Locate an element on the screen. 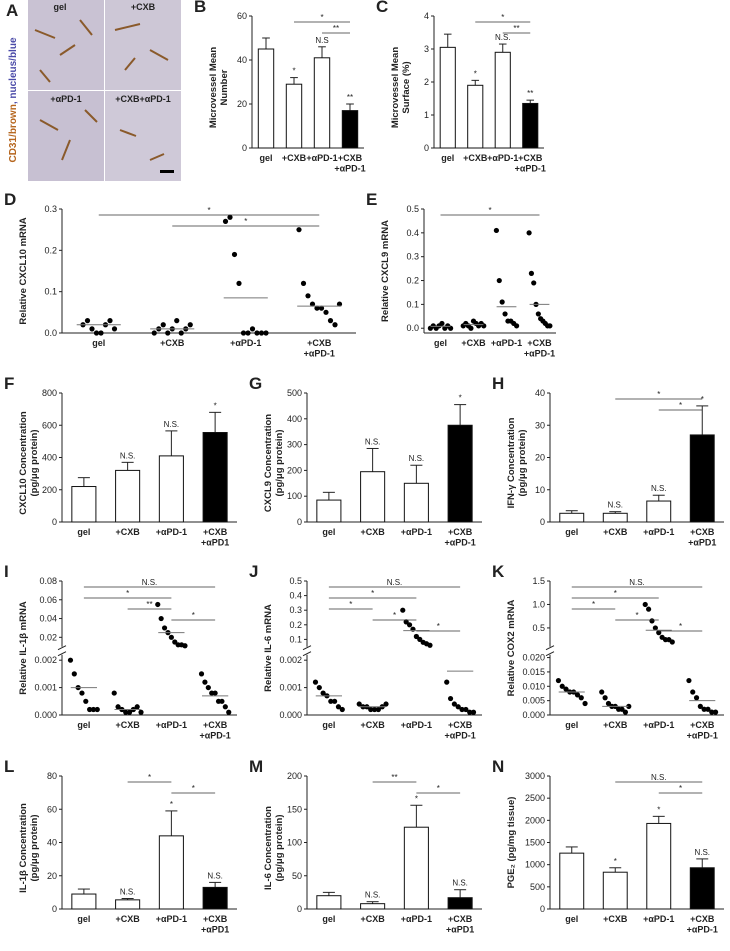 This screenshot has width=730, height=951. panel-letter: N is located at coordinates (498, 766).